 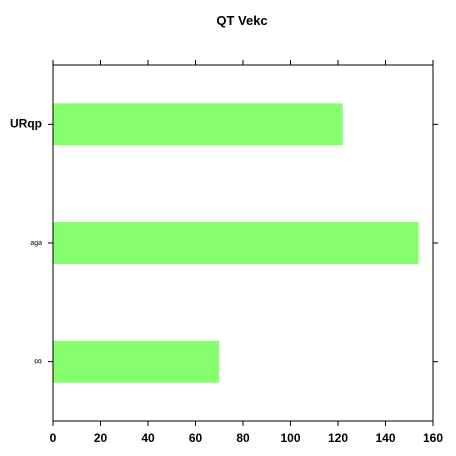 What do you see at coordinates (433, 438) in the screenshot?
I see `x-tick-label: 160` at bounding box center [433, 438].